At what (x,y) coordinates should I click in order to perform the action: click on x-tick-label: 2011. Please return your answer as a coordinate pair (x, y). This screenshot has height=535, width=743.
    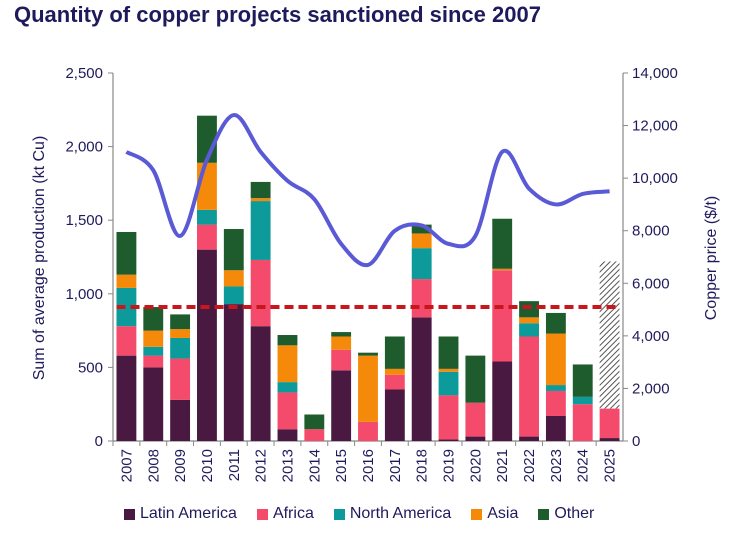
    Looking at the image, I should click on (234, 465).